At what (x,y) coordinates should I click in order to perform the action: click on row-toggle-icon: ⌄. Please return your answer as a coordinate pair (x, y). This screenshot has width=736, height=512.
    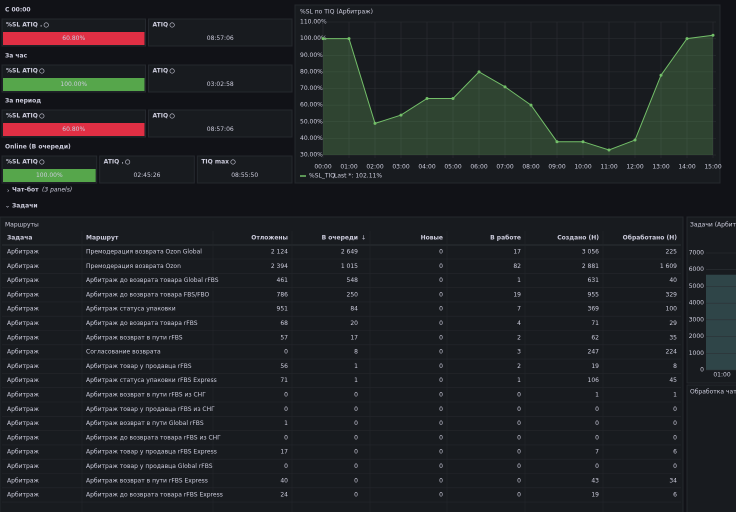
    Looking at the image, I should click on (7, 206).